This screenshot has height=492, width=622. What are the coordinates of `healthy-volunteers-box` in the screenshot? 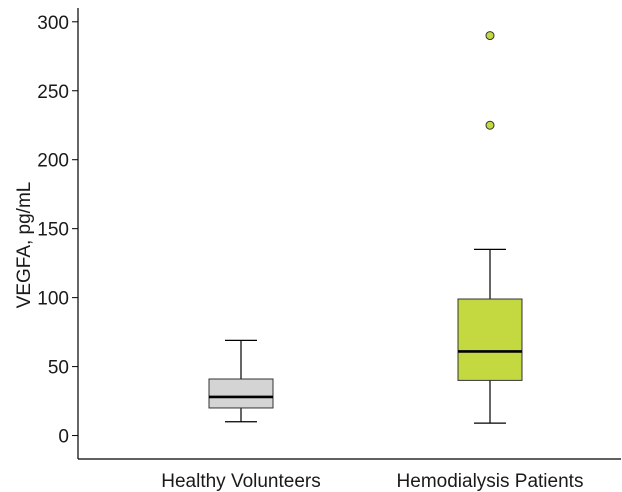 It's located at (241, 393).